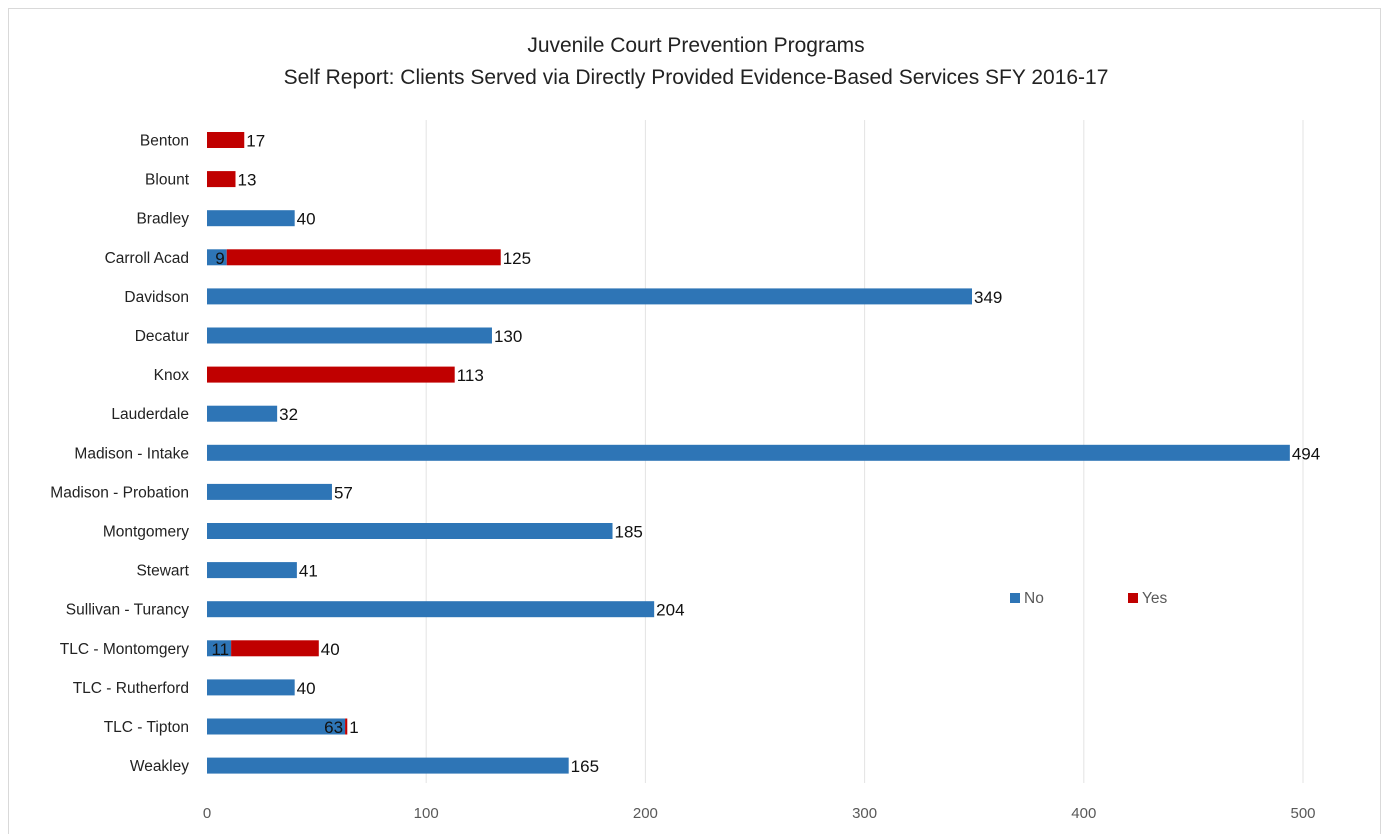 The height and width of the screenshot is (834, 1391). What do you see at coordinates (127, 610) in the screenshot?
I see `category-label: Sullivan - Turancy` at bounding box center [127, 610].